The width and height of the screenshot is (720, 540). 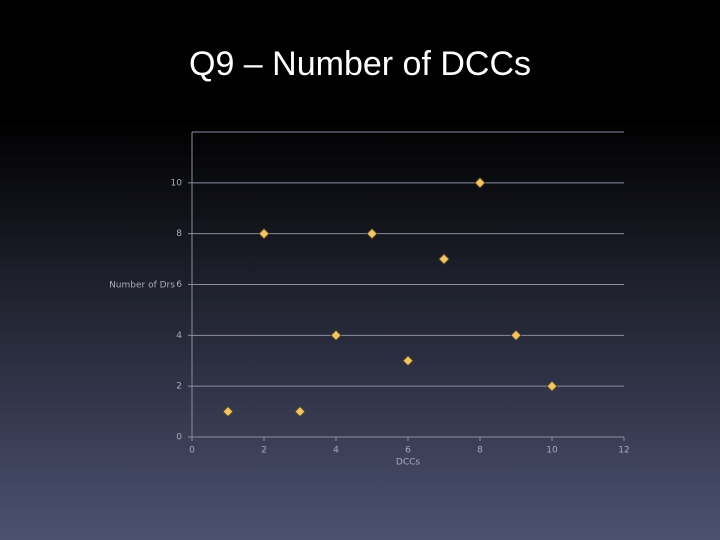 What do you see at coordinates (179, 387) in the screenshot?
I see `y-tick-label: 2` at bounding box center [179, 387].